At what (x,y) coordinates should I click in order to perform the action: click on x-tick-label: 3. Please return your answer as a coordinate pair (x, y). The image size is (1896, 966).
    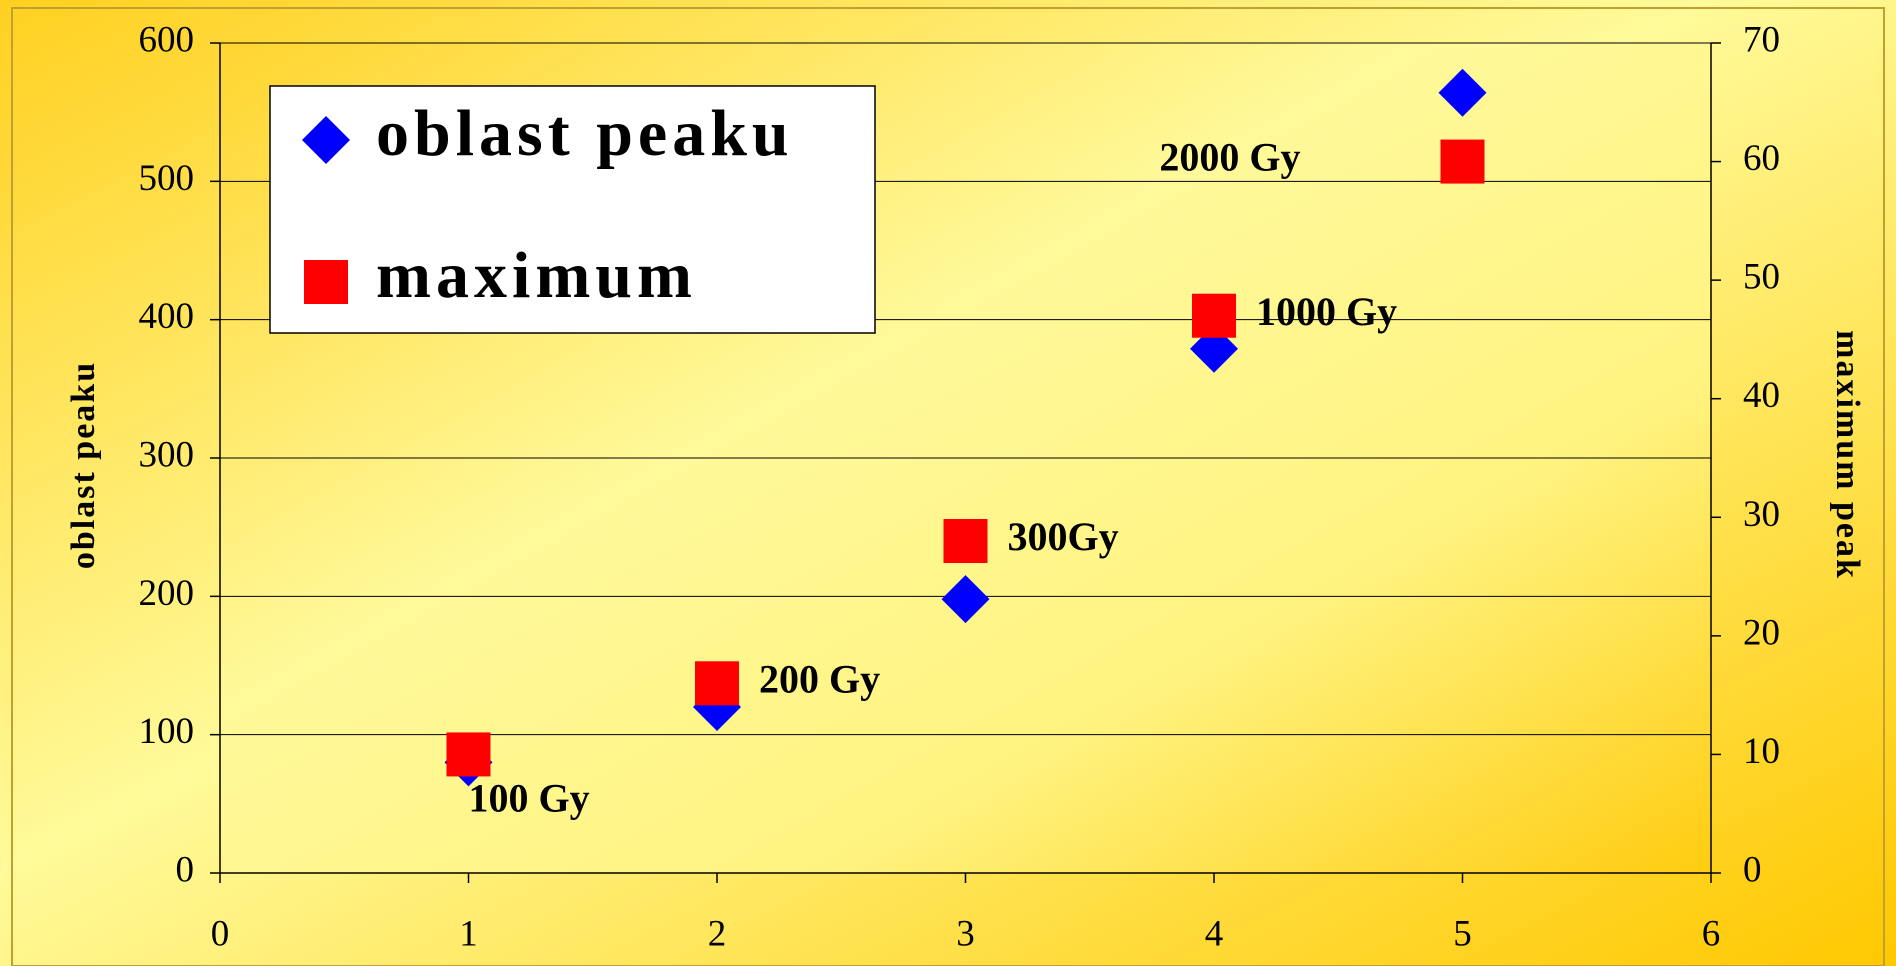
    Looking at the image, I should click on (965, 933).